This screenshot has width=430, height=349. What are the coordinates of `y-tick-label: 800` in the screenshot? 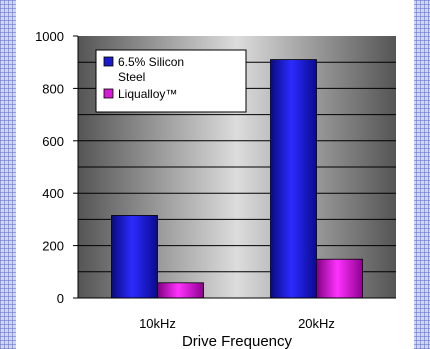 It's located at (53, 88).